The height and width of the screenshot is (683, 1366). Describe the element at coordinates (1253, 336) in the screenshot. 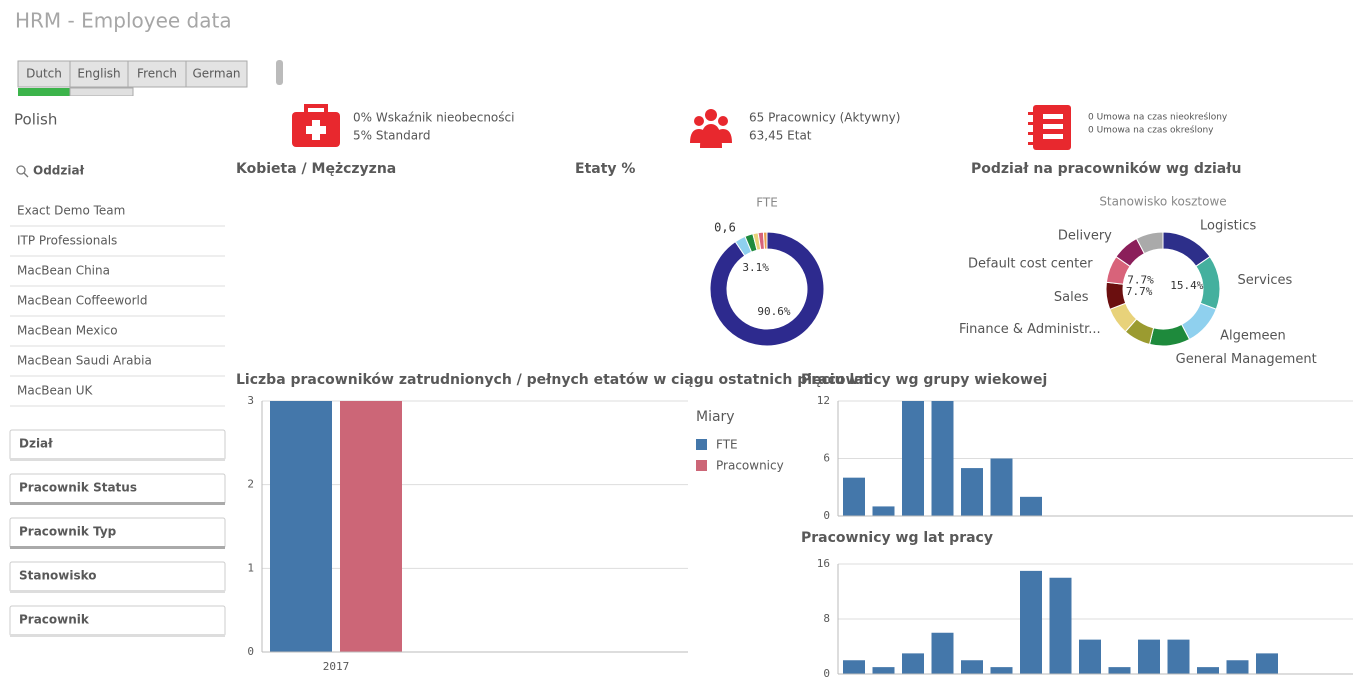

I see `category-label: Algemeen` at that location.